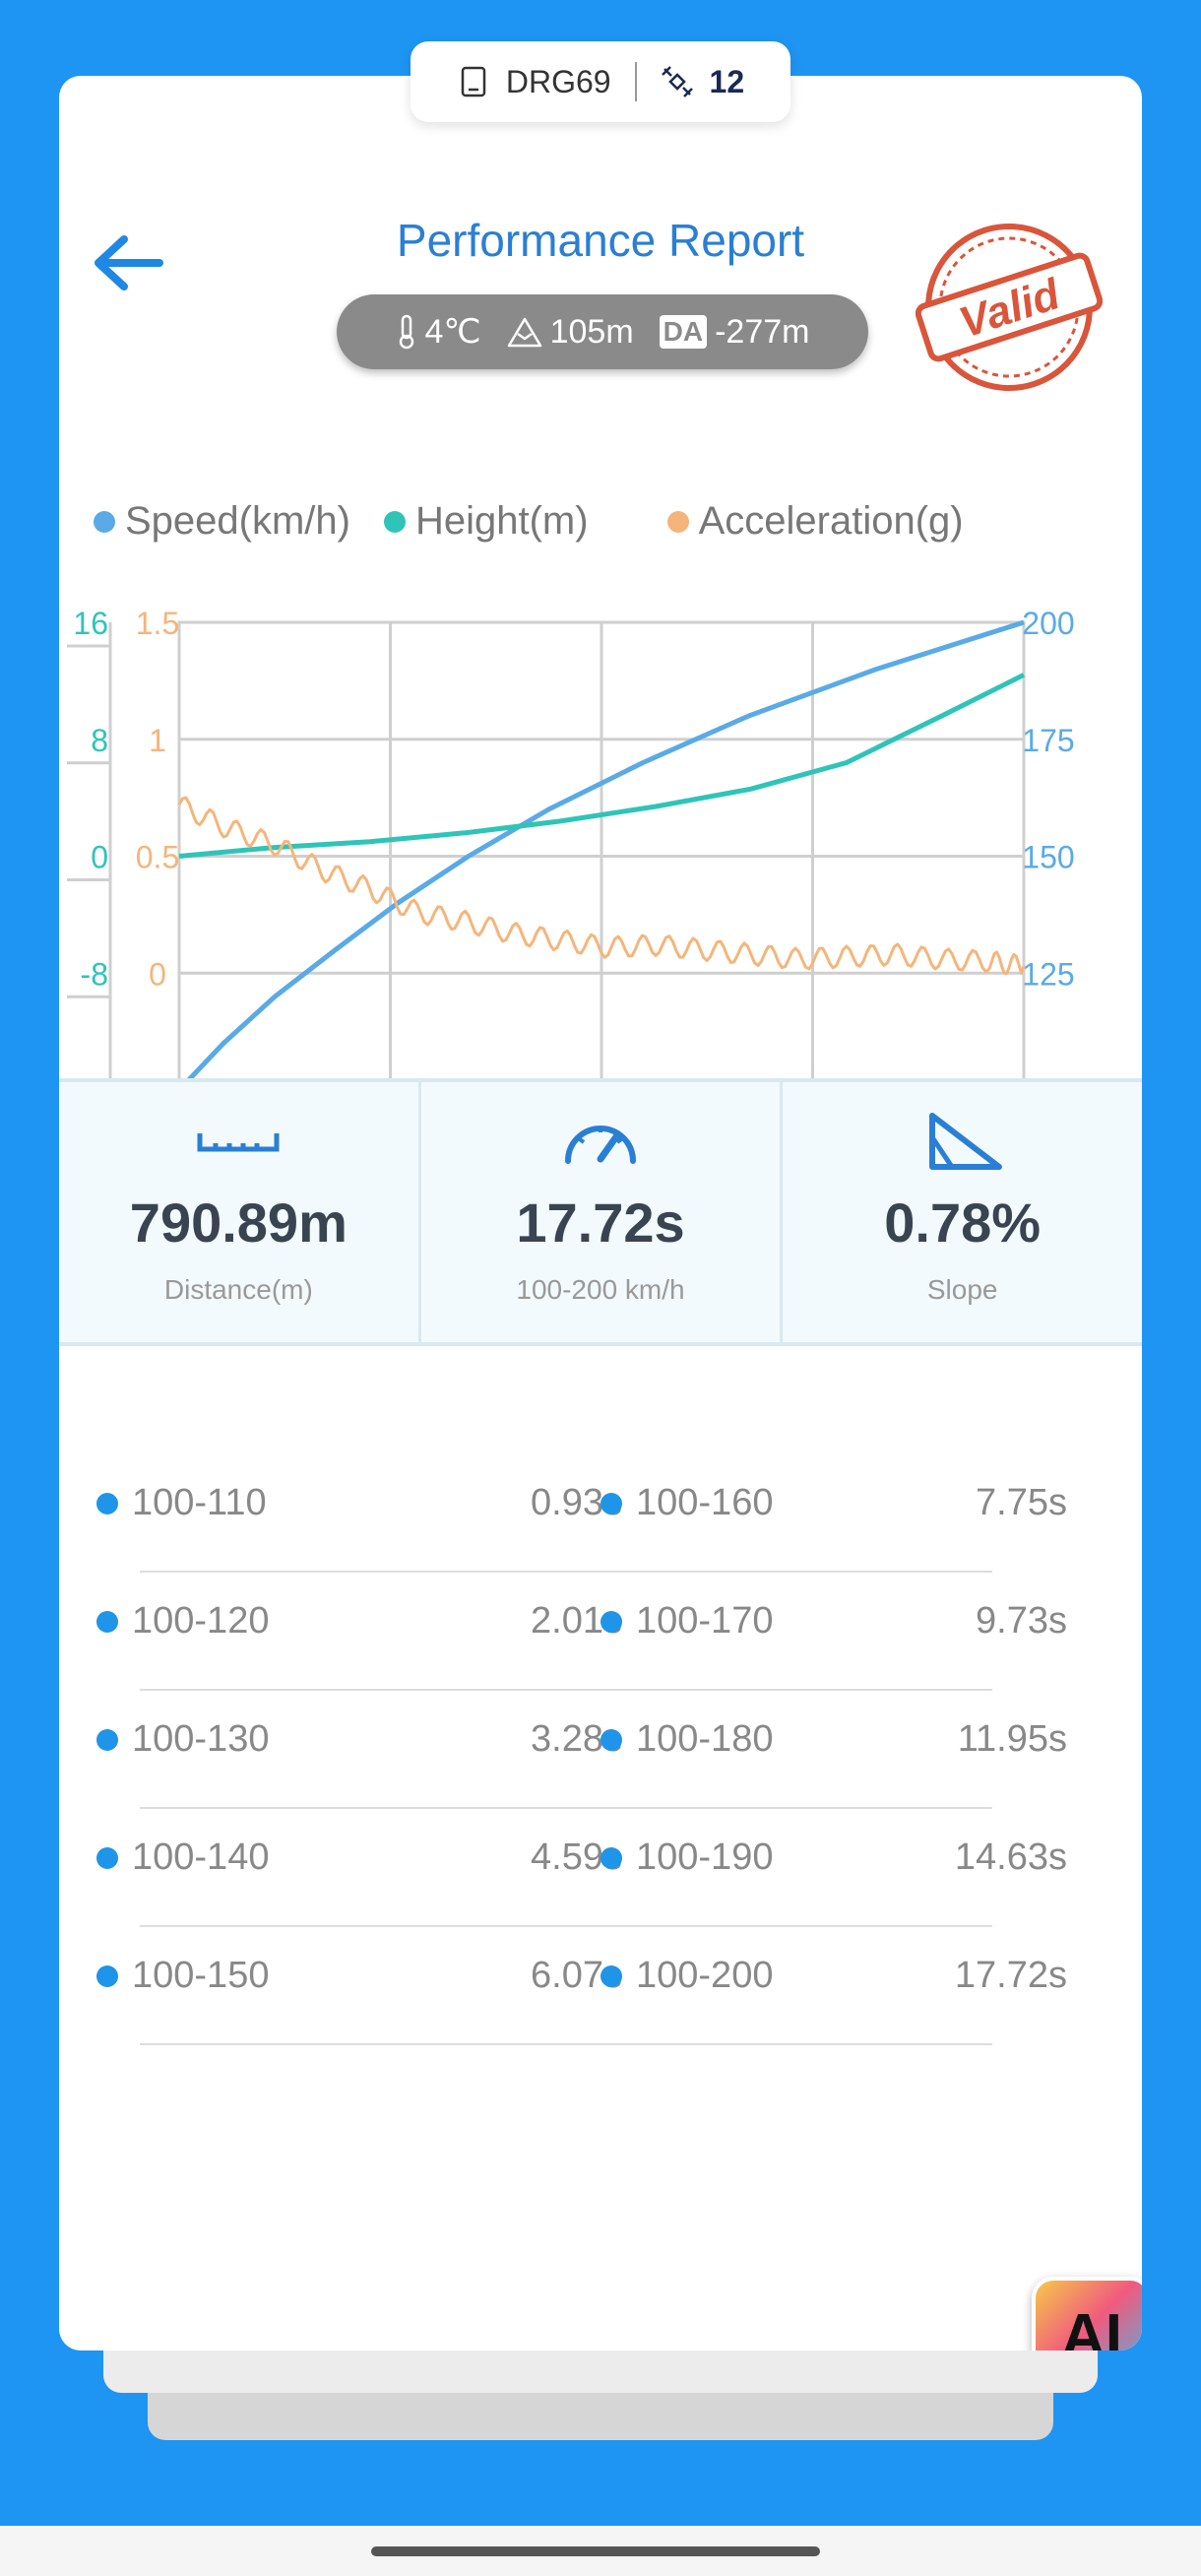 The width and height of the screenshot is (1201, 2576). Describe the element at coordinates (705, 1975) in the screenshot. I see `split-range-text: 100-200` at that location.